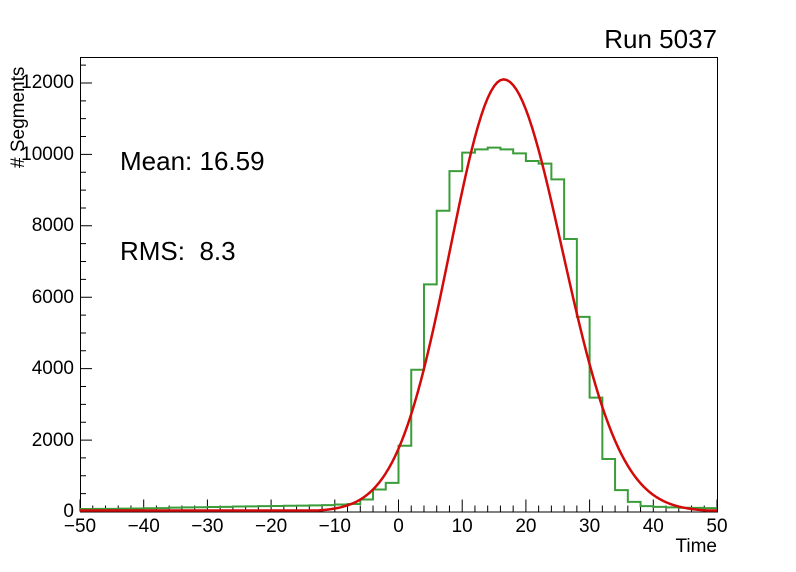 This screenshot has height=572, width=796. What do you see at coordinates (52, 369) in the screenshot?
I see `y-tick-label: 4000` at bounding box center [52, 369].